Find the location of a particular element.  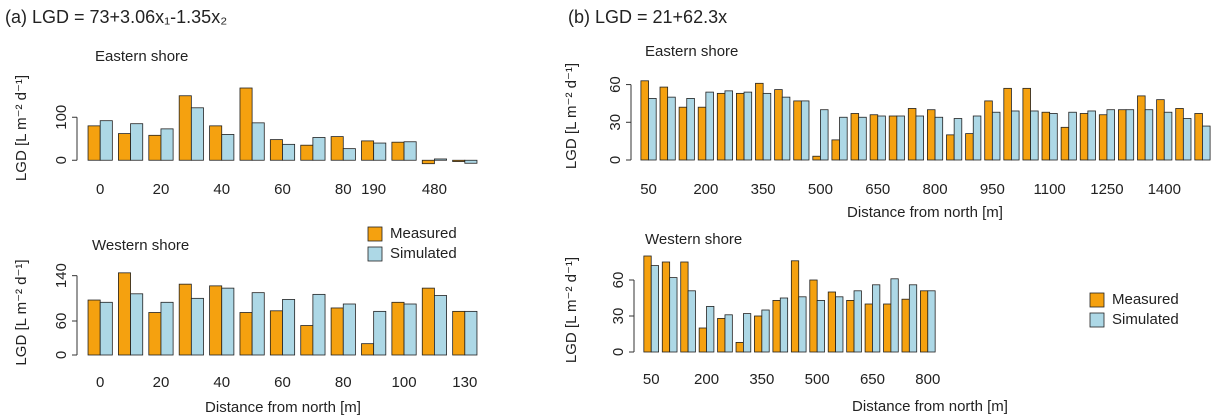

x-tick-label: 40 is located at coordinates (221, 382).